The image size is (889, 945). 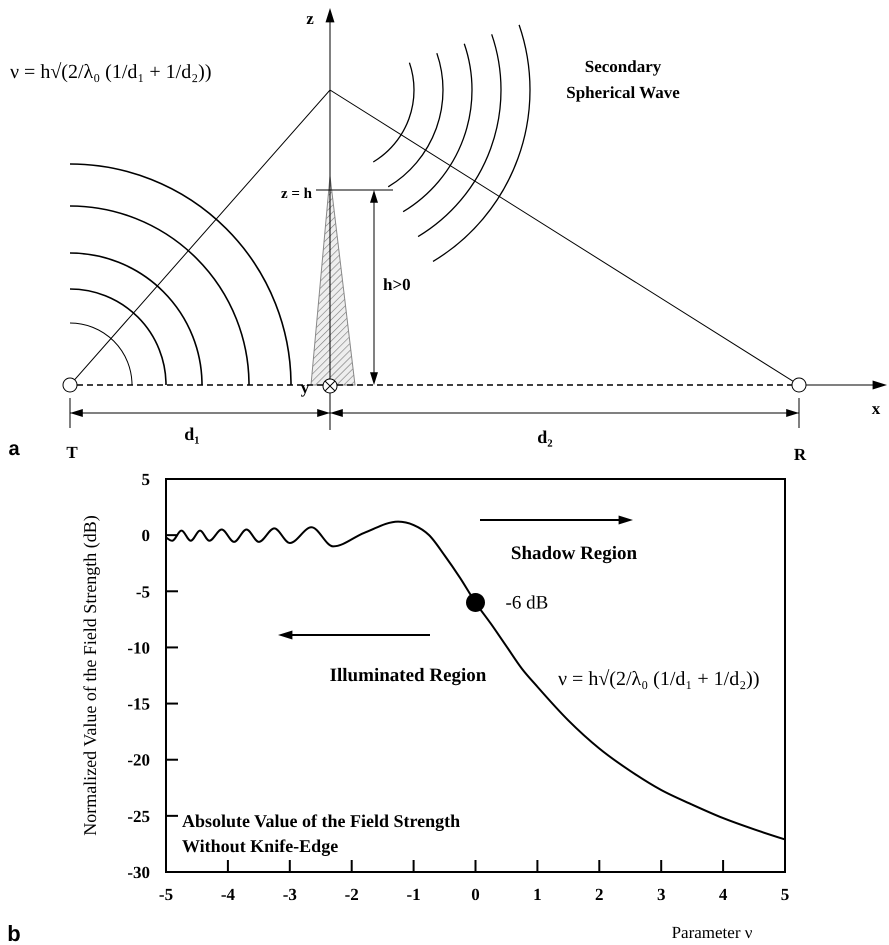 I want to click on text: h>0, so click(x=397, y=284).